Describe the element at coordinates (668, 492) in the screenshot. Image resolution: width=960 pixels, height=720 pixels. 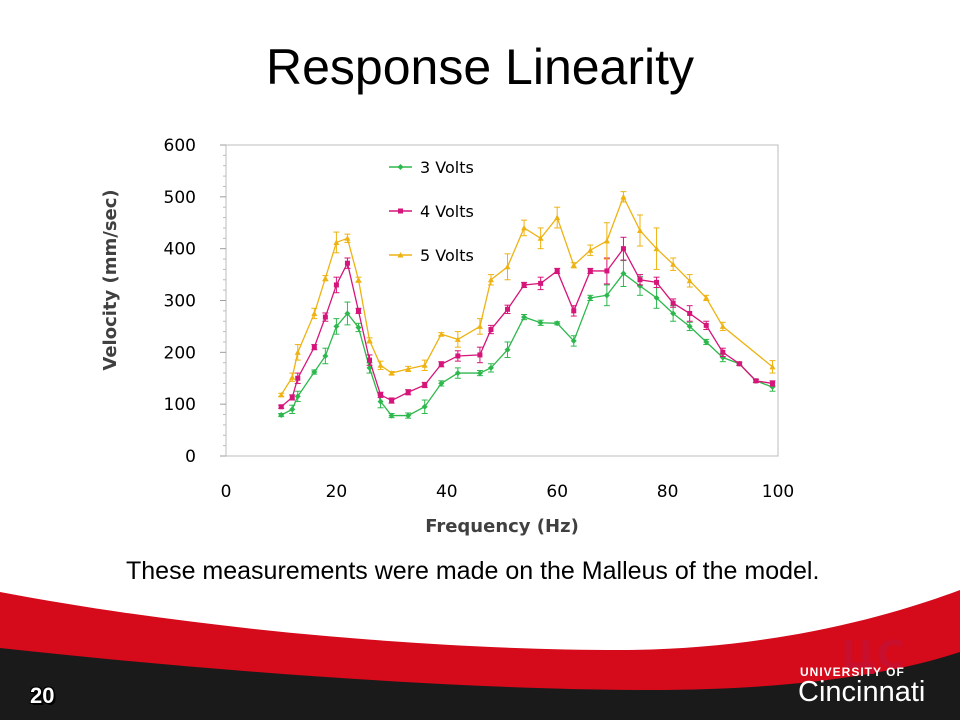
I see `x-tick-label: 80` at that location.